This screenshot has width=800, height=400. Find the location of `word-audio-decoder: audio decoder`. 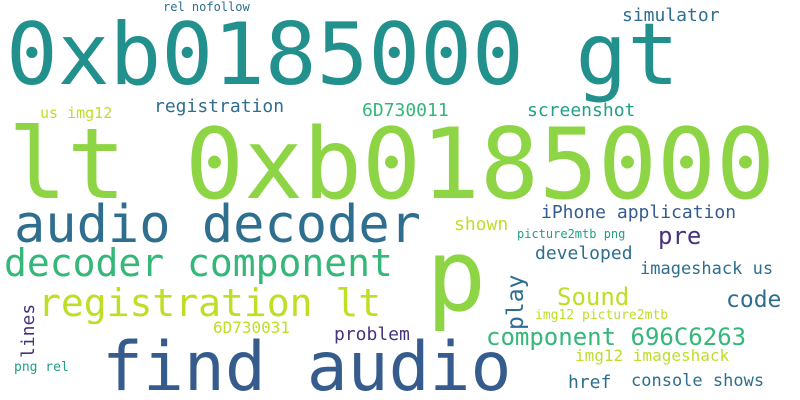

word-audio-decoder: audio decoder is located at coordinates (217, 225).